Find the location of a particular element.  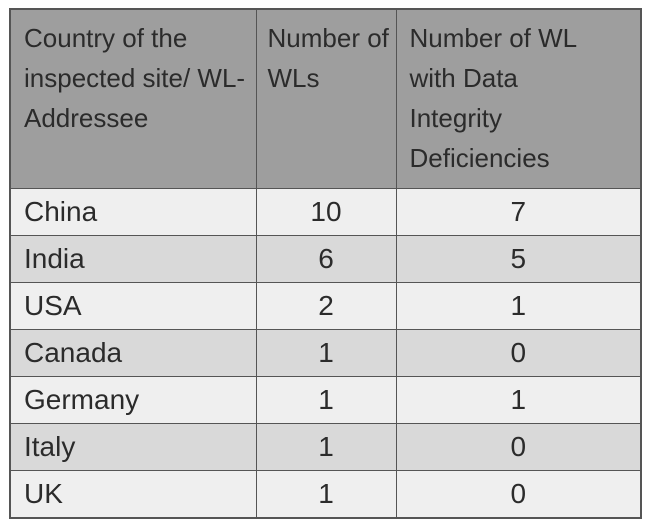

table-row: Canada 1 0 is located at coordinates (325, 353).